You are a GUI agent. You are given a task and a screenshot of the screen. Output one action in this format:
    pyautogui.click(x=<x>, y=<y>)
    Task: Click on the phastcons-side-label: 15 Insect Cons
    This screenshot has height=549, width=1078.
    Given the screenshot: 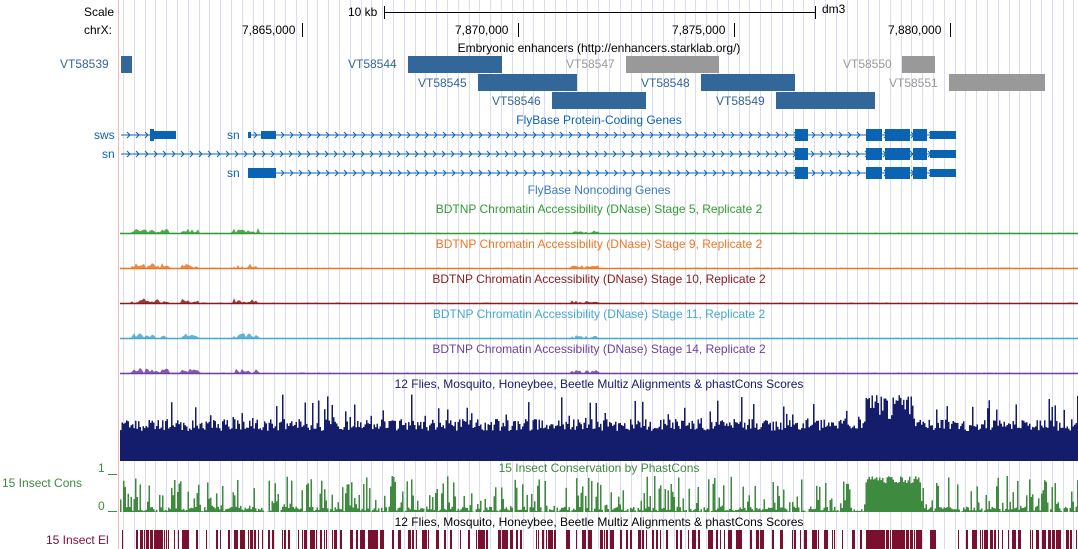 What is the action you would take?
    pyautogui.click(x=42, y=483)
    